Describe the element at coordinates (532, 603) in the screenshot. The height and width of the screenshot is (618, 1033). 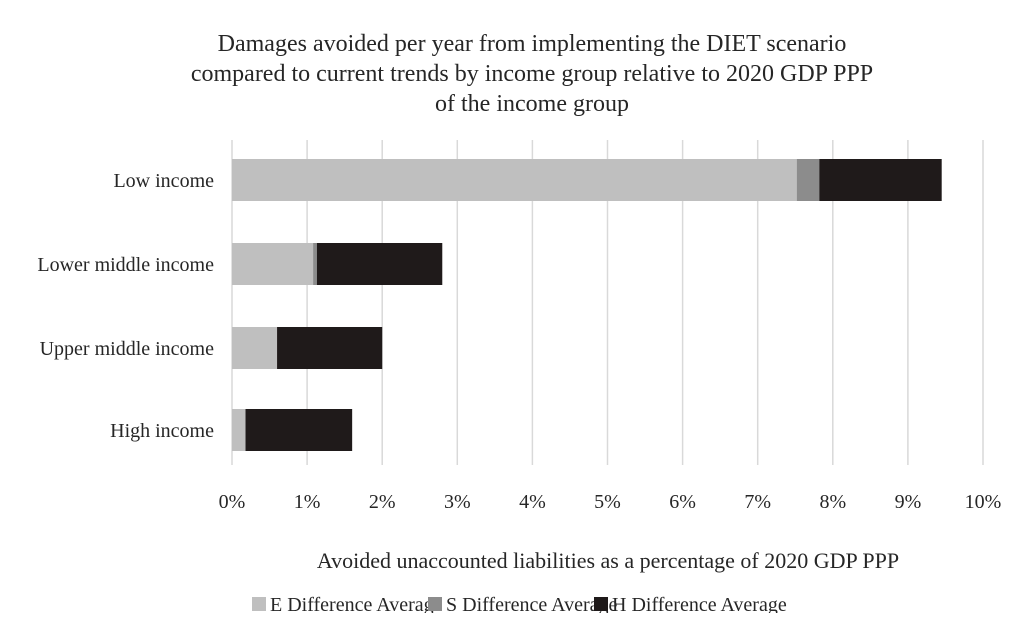
I see `legend-label: S Difference Average` at that location.